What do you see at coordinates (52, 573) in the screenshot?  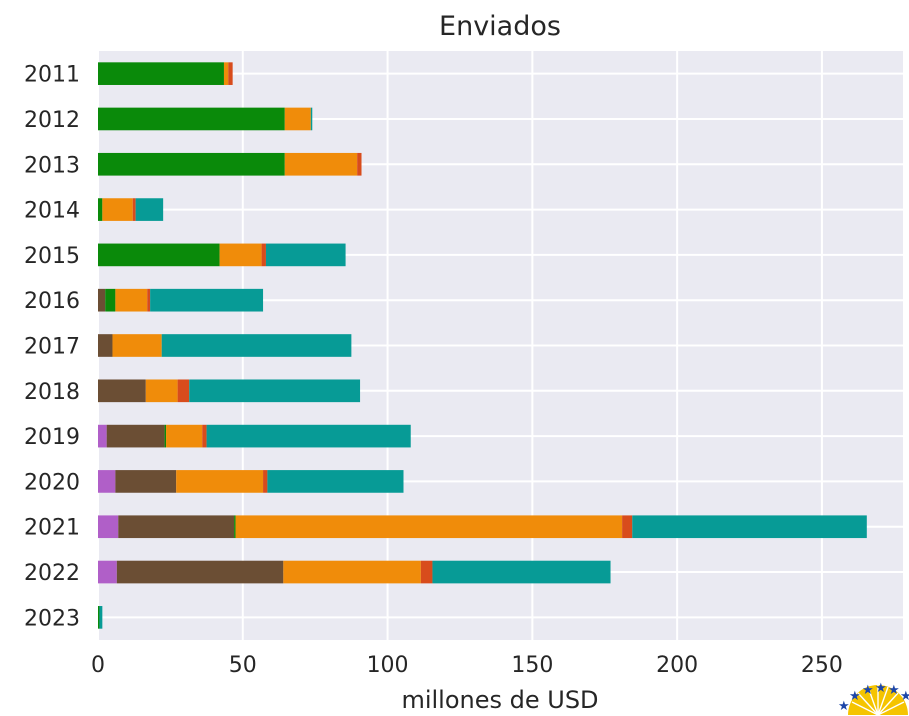 I see `y-tick-label: 2022` at bounding box center [52, 573].